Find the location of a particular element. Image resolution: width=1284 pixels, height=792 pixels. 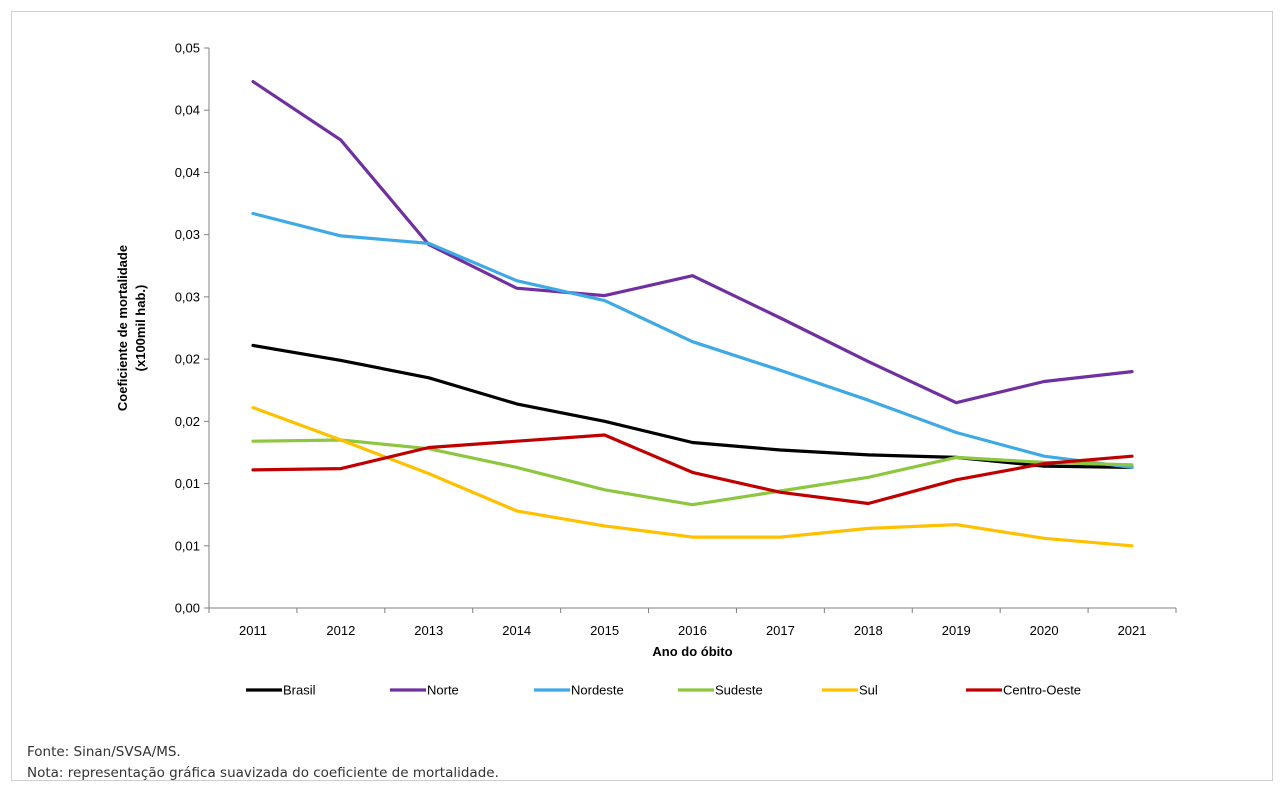

legend-label: Norte is located at coordinates (443, 690).